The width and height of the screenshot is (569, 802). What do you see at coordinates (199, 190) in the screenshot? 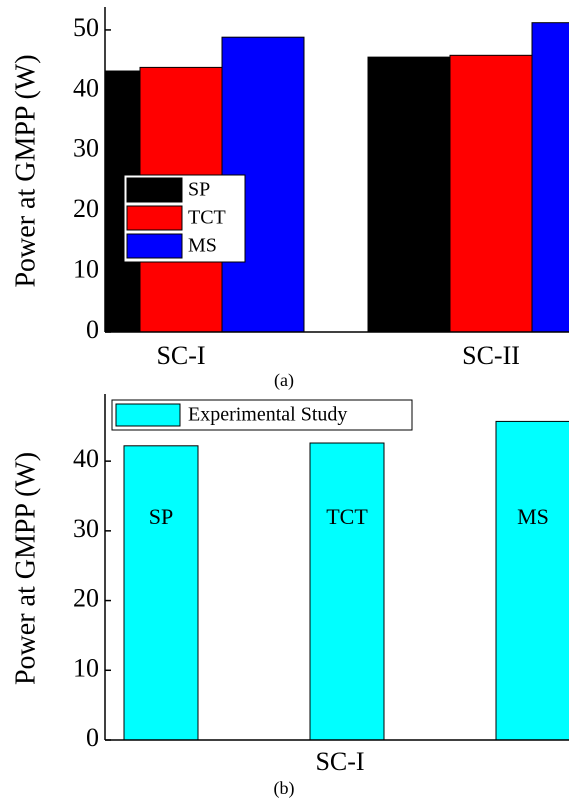
I see `legend-label: SP` at bounding box center [199, 190].